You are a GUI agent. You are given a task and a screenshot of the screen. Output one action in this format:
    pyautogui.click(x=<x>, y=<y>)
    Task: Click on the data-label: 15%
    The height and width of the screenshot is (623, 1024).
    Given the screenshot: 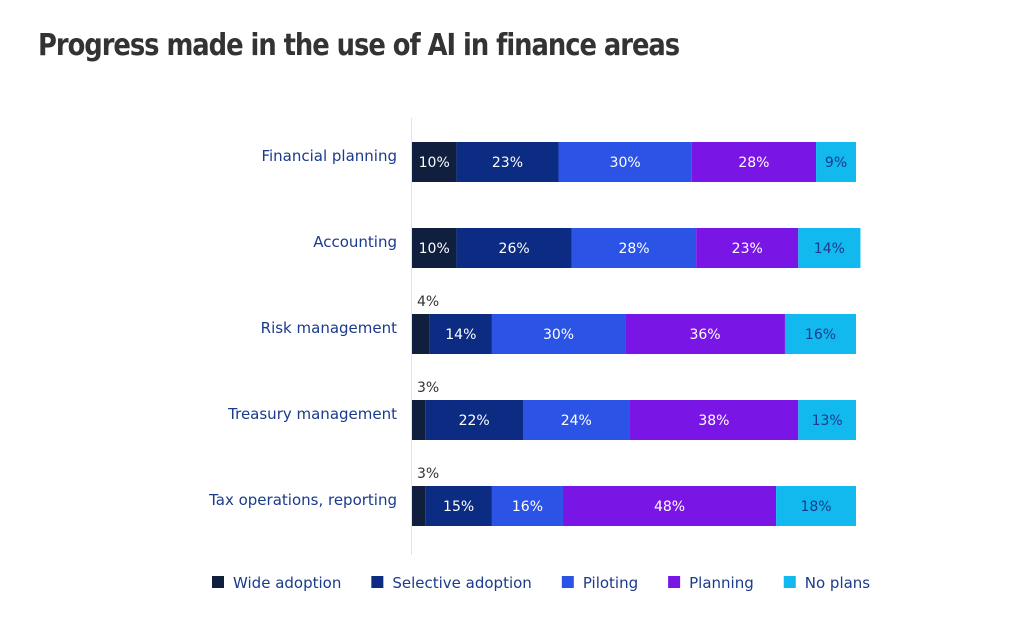 What is the action you would take?
    pyautogui.click(x=458, y=507)
    